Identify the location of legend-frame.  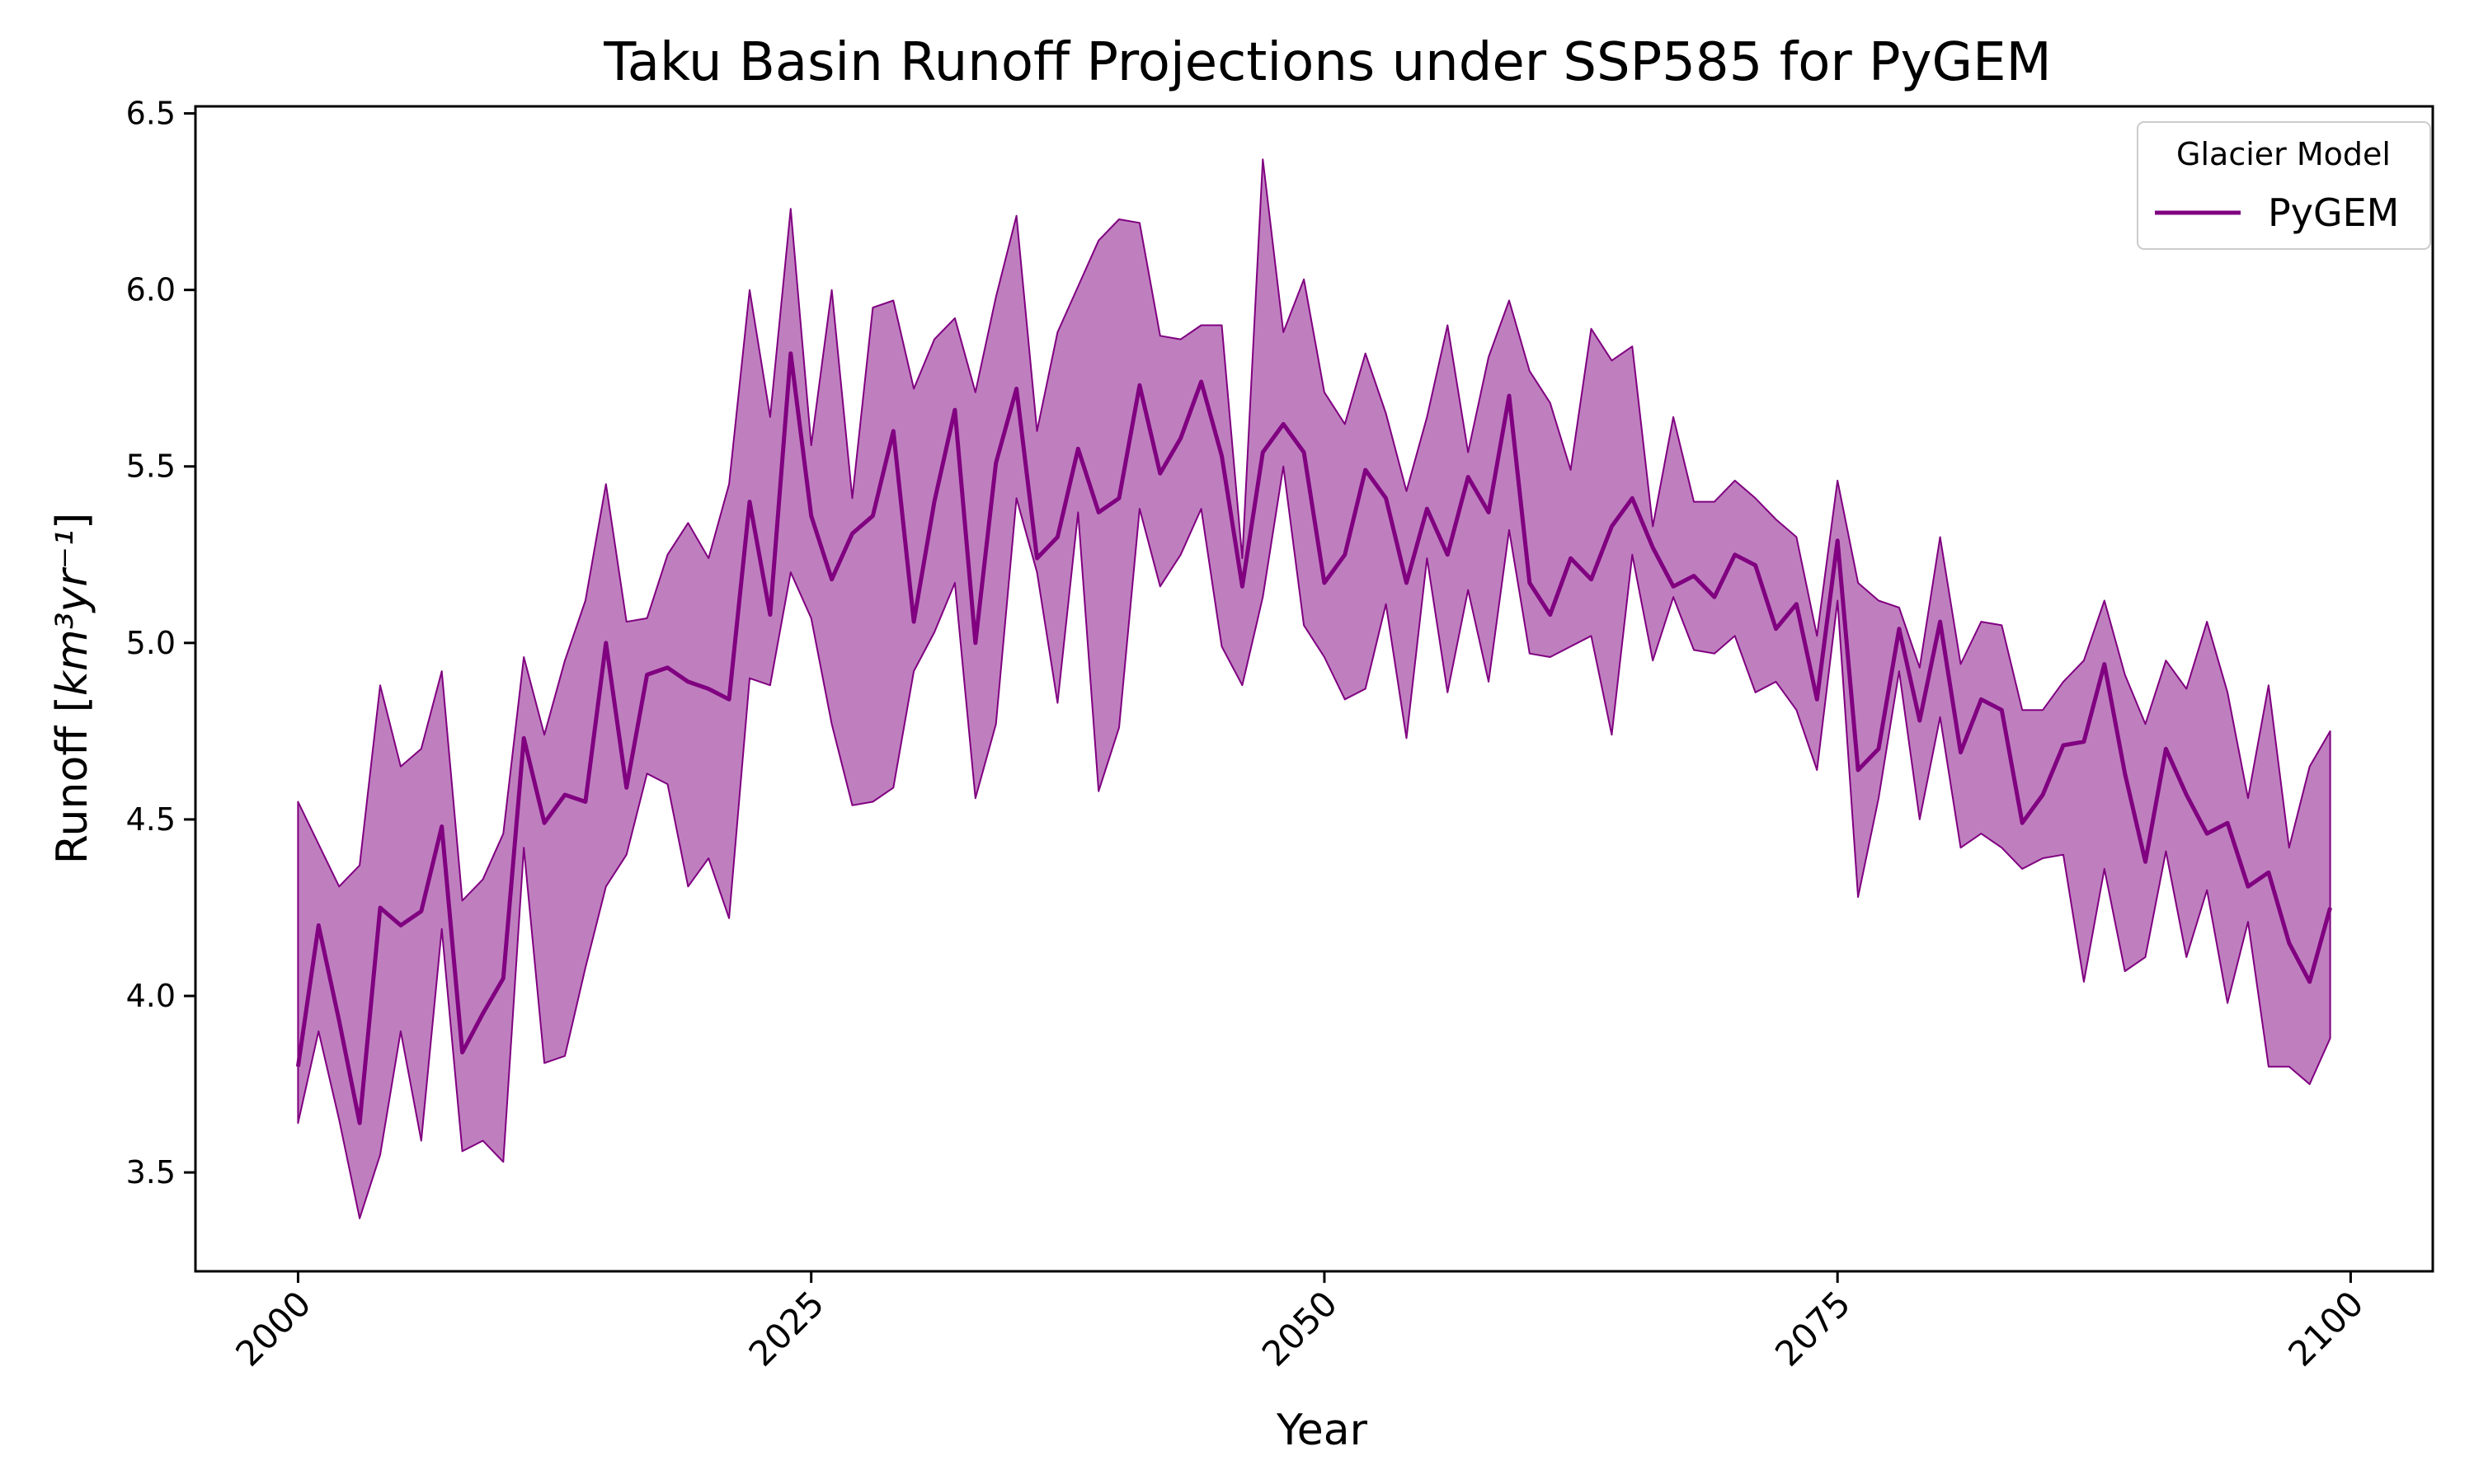
(2284, 185).